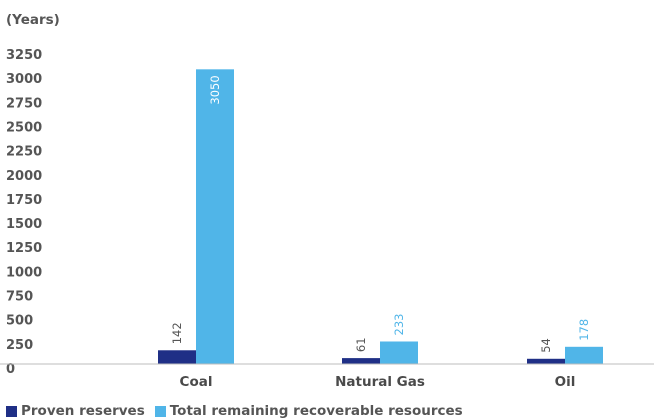  Describe the element at coordinates (11, 411) in the screenshot. I see `legend-swatch-proven-reserves` at that location.